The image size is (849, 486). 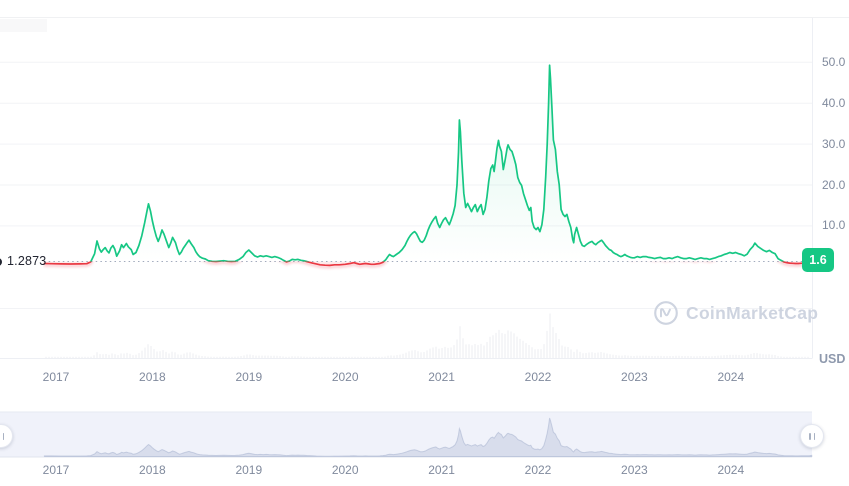 I want to click on last-price-badge: 1.6, so click(x=818, y=260).